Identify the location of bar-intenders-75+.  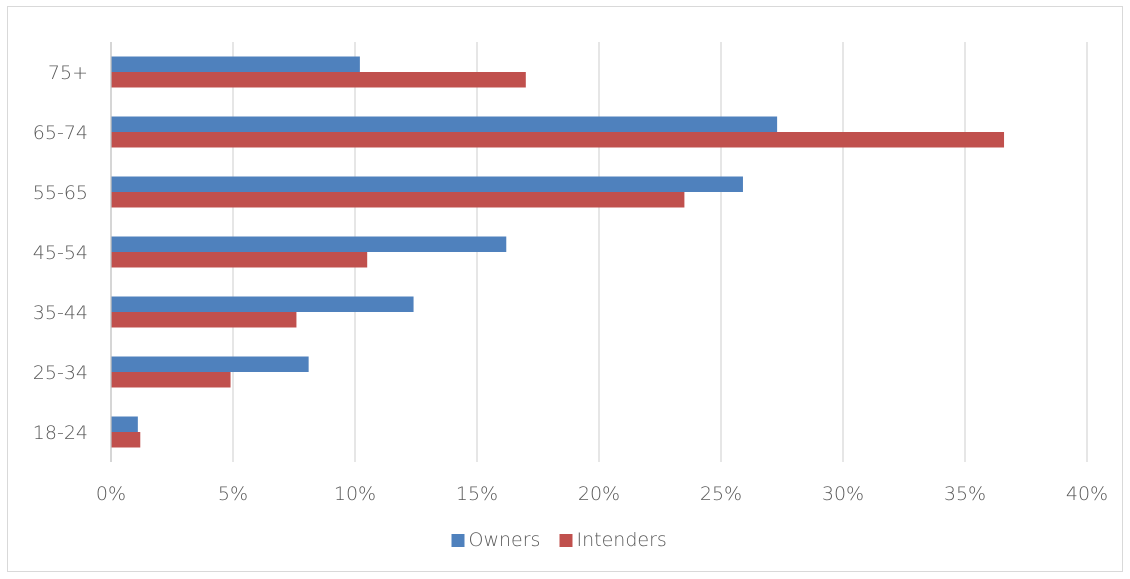
(318, 80).